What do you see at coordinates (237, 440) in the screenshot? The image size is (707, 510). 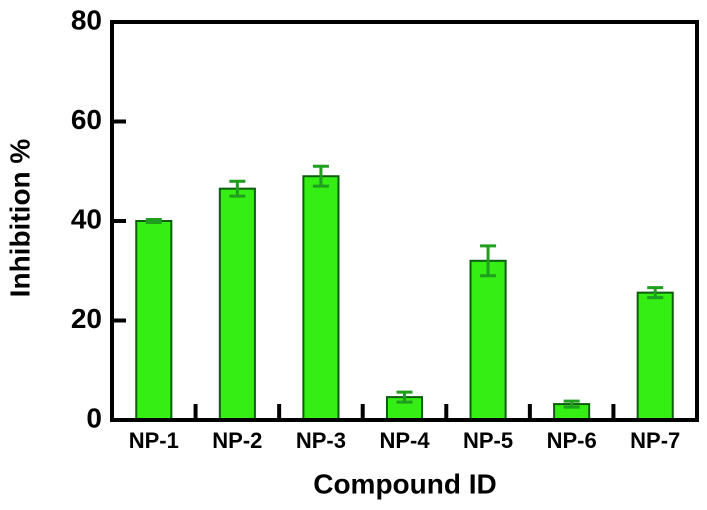 I see `x-tick-label: NP-2` at bounding box center [237, 440].